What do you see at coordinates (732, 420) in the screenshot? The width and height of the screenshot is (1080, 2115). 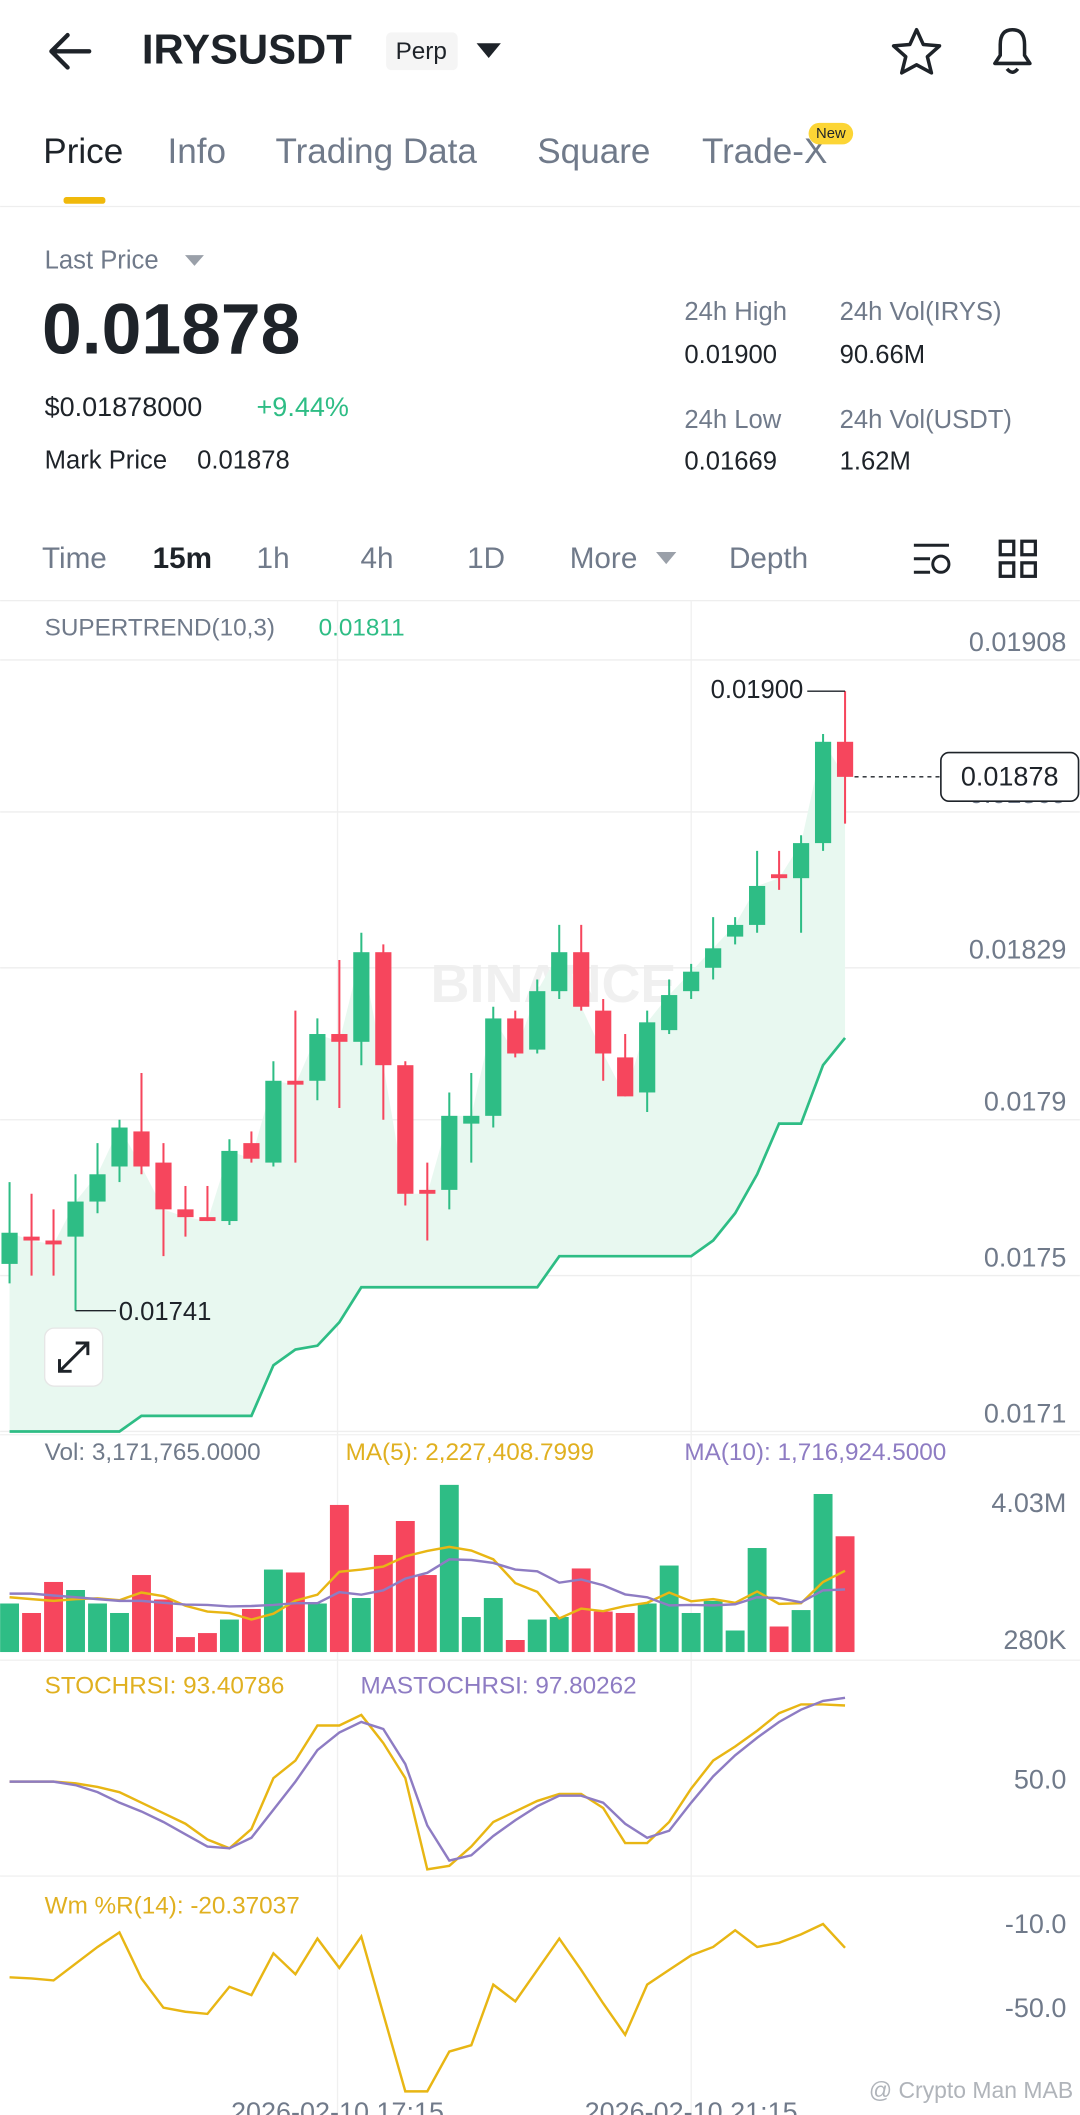 I see `stat-label: 24h Low` at bounding box center [732, 420].